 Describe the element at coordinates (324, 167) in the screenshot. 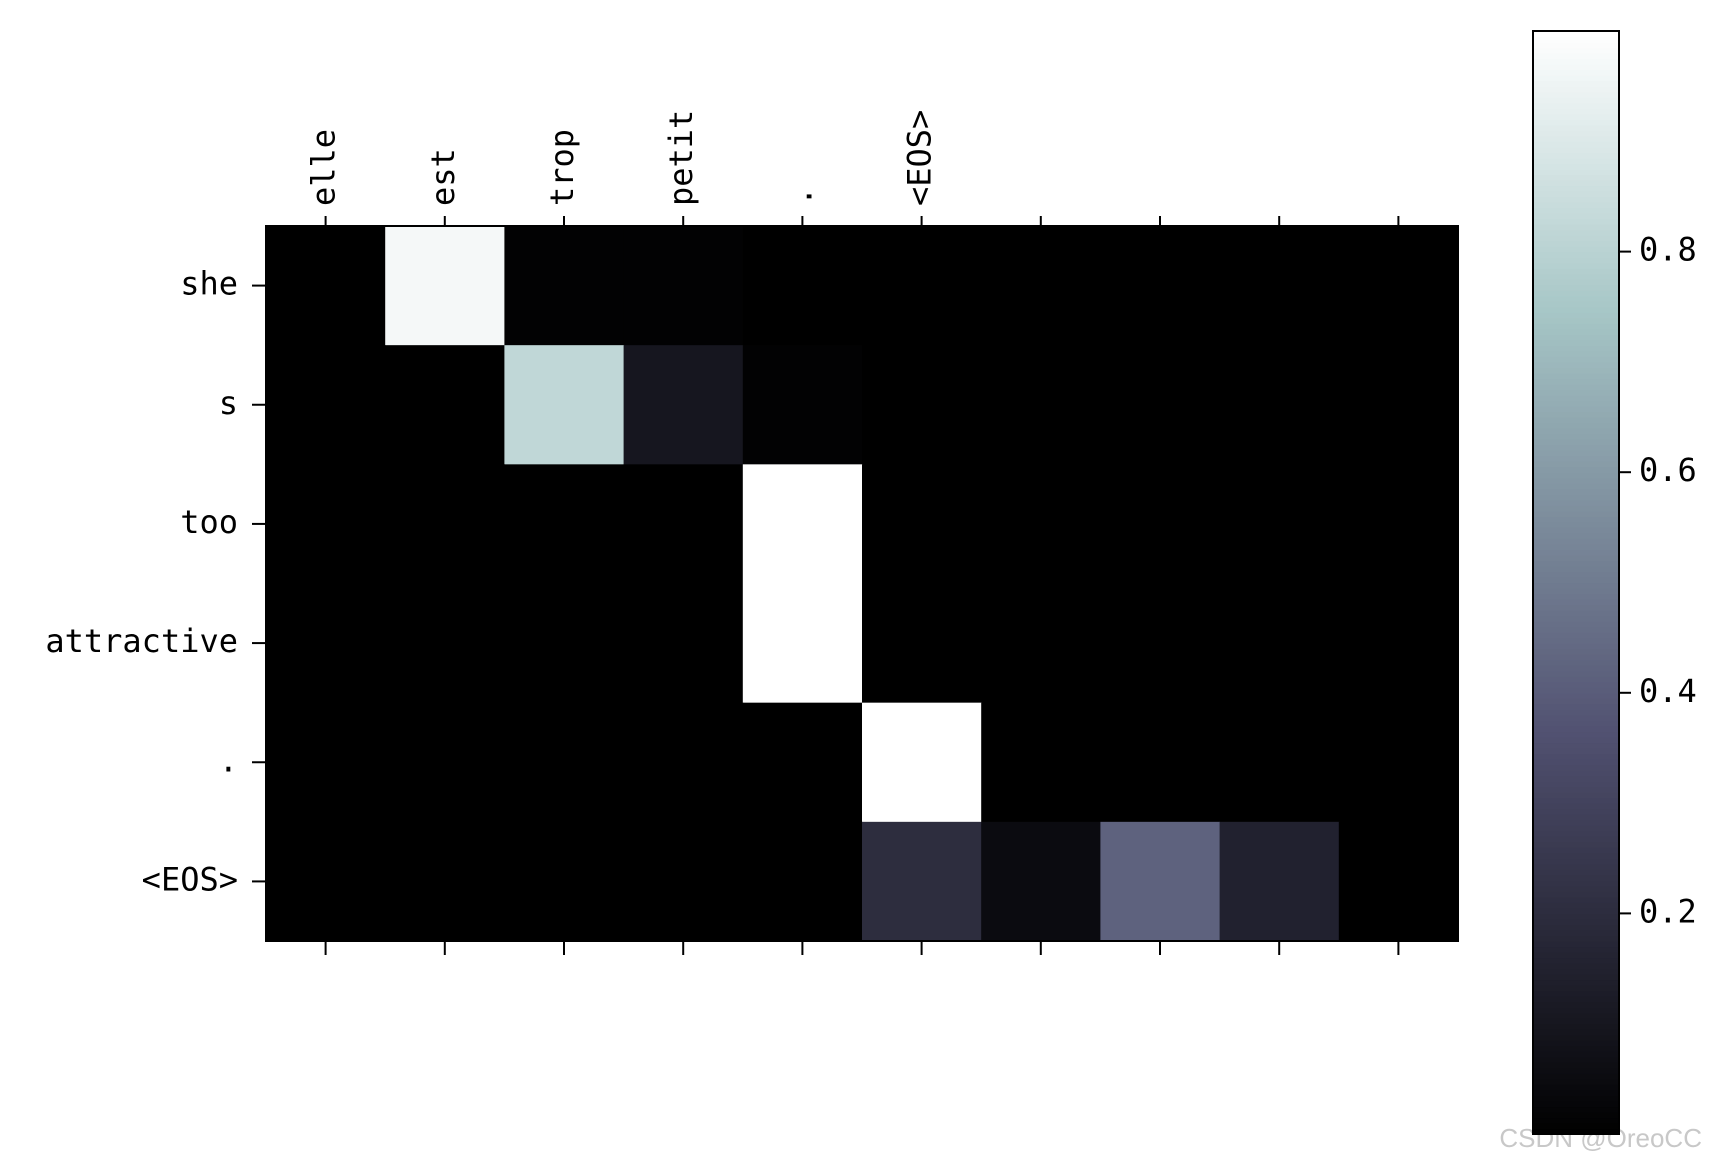

I see `x-tick-label: elle` at that location.